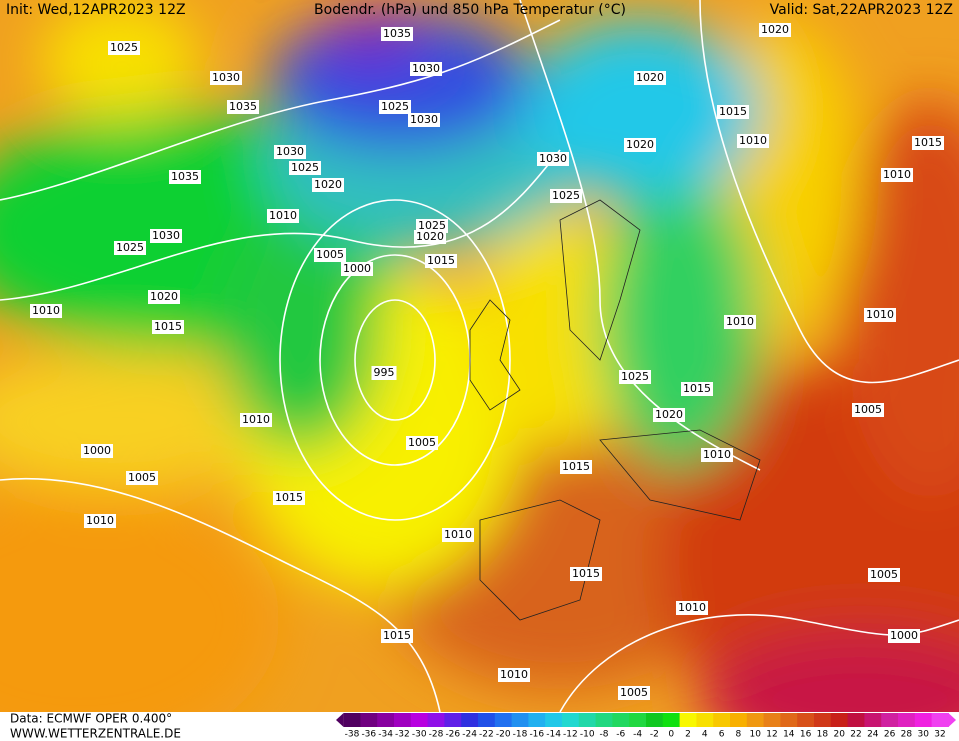  Describe the element at coordinates (385, 735) in the screenshot. I see `colorbar-label: -34` at that location.